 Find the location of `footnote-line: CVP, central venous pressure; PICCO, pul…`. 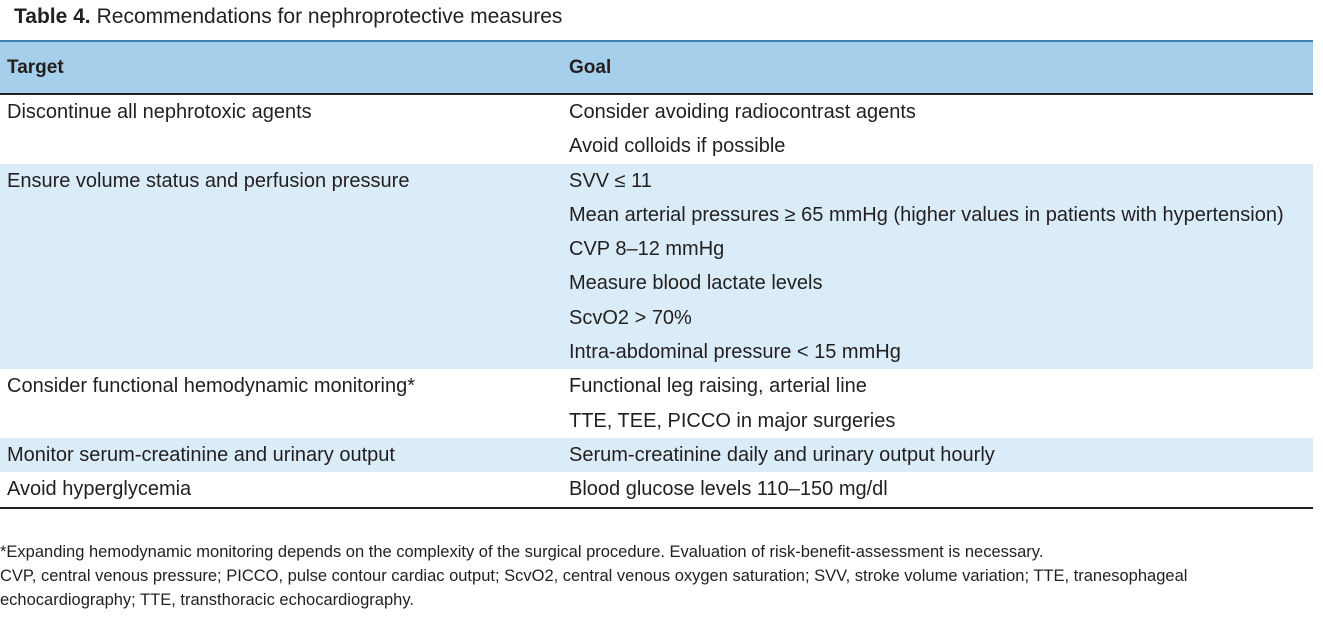

footnote-line: CVP, central venous pressure; PICCO, pul… is located at coordinates (594, 576).